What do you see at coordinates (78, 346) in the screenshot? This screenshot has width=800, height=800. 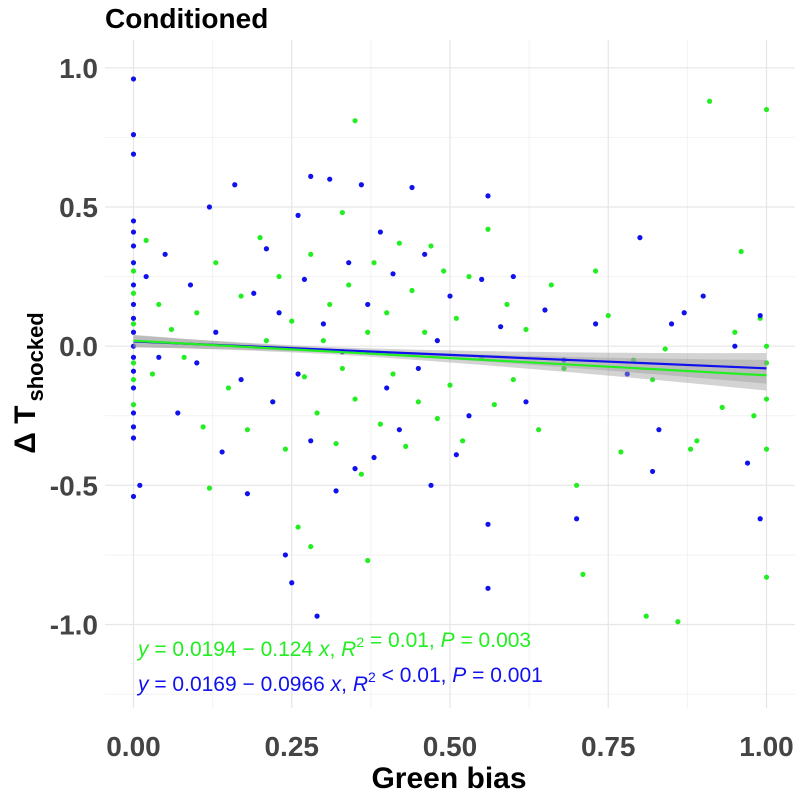 I see `y-tick-label: 0.0` at bounding box center [78, 346].